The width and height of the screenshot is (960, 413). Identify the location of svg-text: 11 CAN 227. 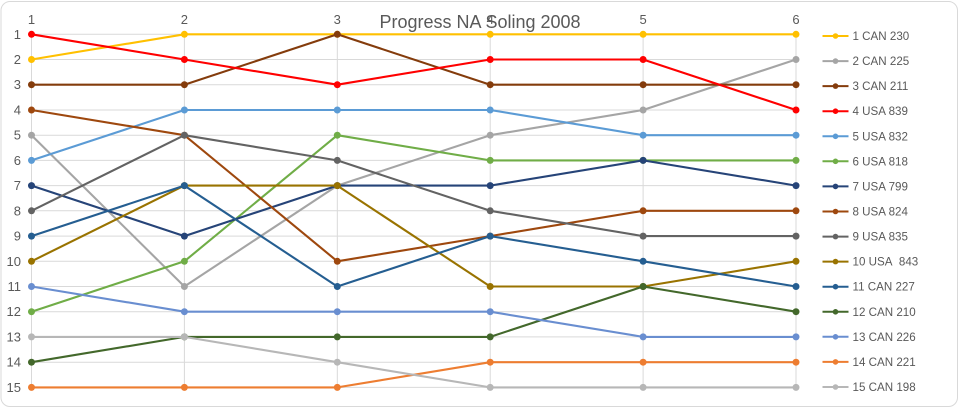
(884, 287).